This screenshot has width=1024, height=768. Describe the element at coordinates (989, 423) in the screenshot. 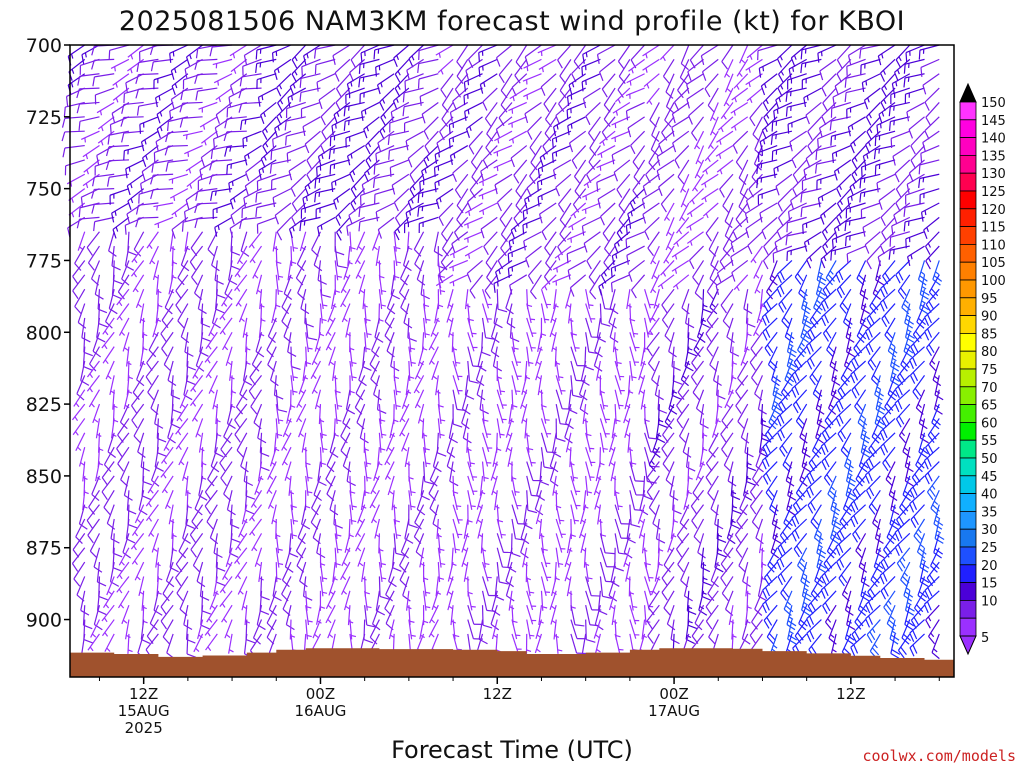

I see `colorbar-label: 60` at that location.